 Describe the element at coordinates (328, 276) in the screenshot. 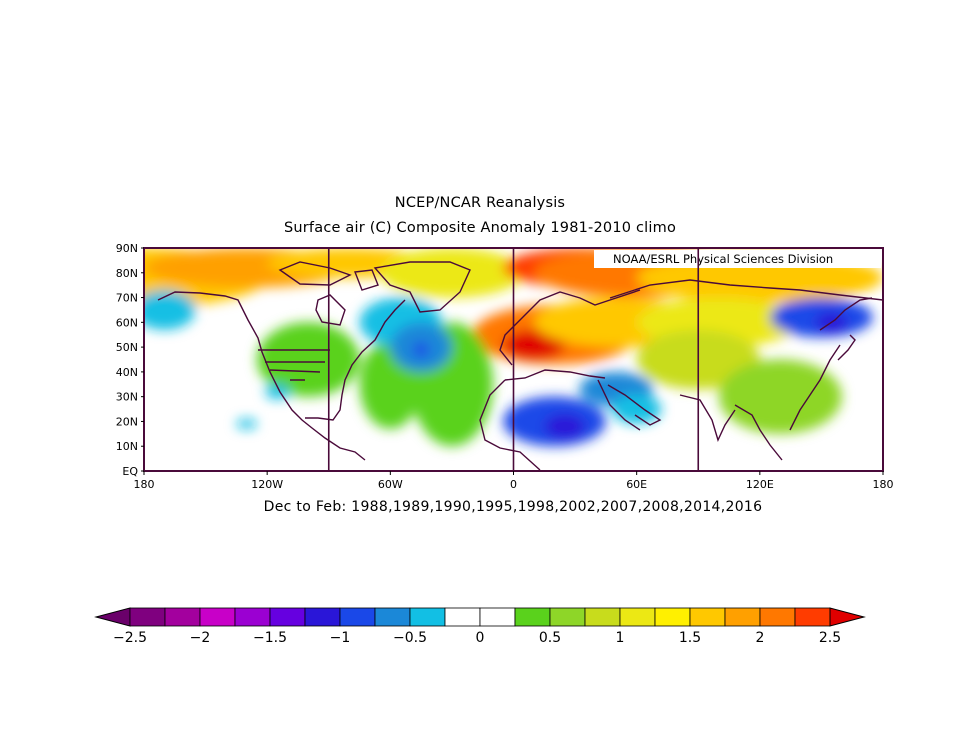

I see `arctic-islands` at that location.